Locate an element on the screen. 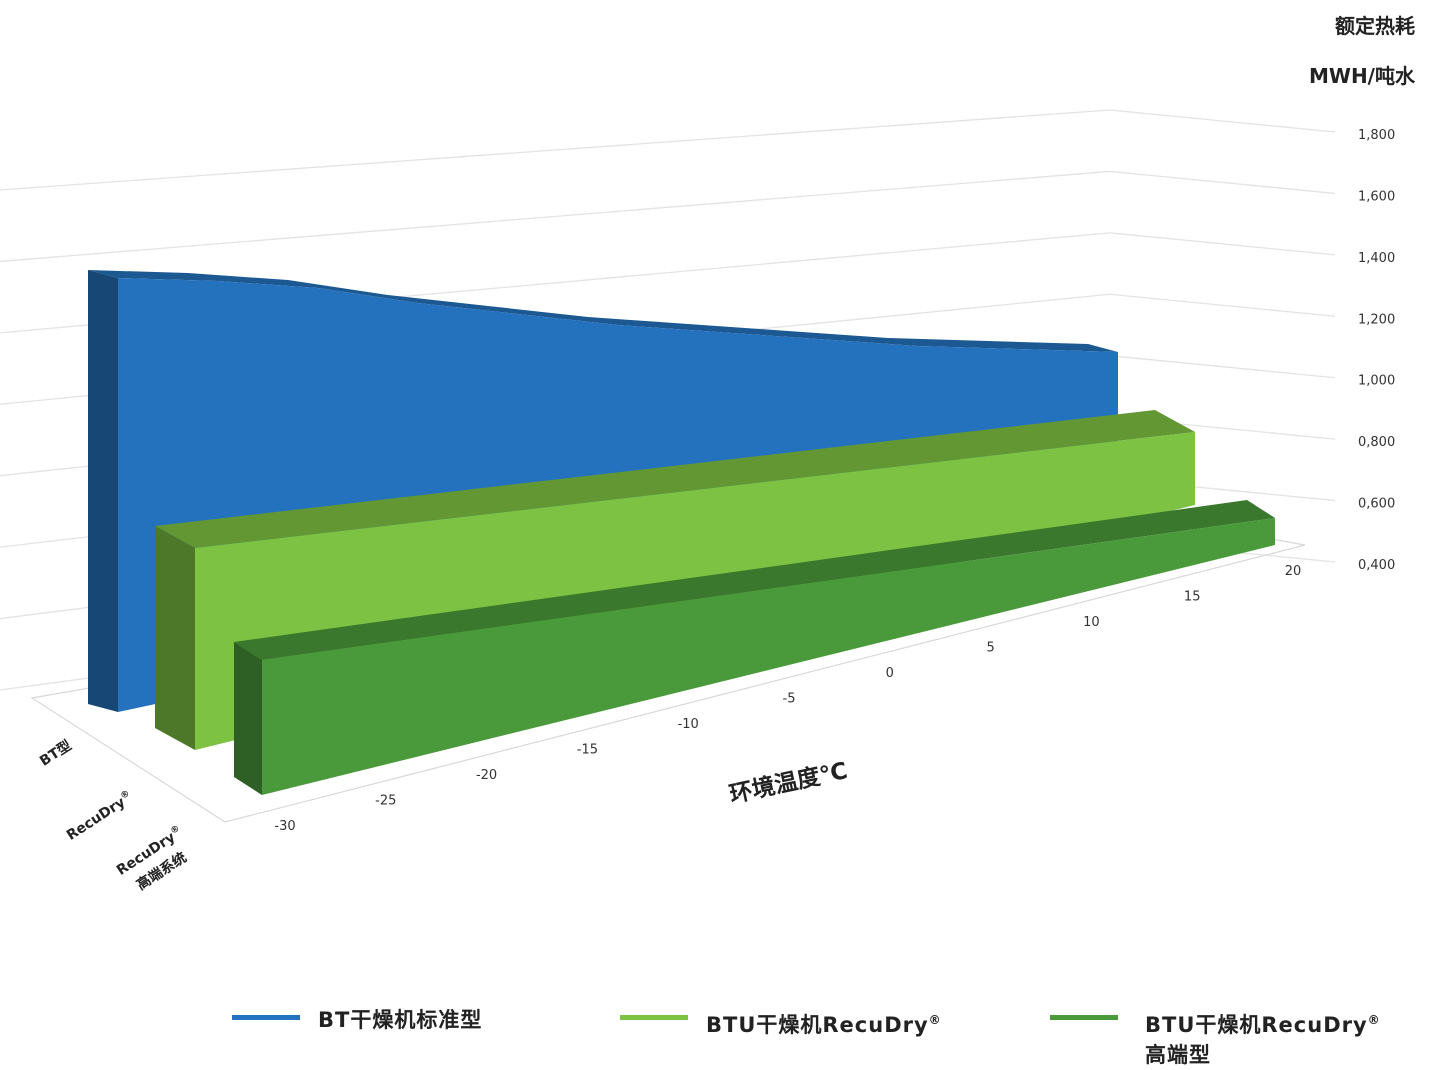  x-tick-label: 10 is located at coordinates (1091, 622).